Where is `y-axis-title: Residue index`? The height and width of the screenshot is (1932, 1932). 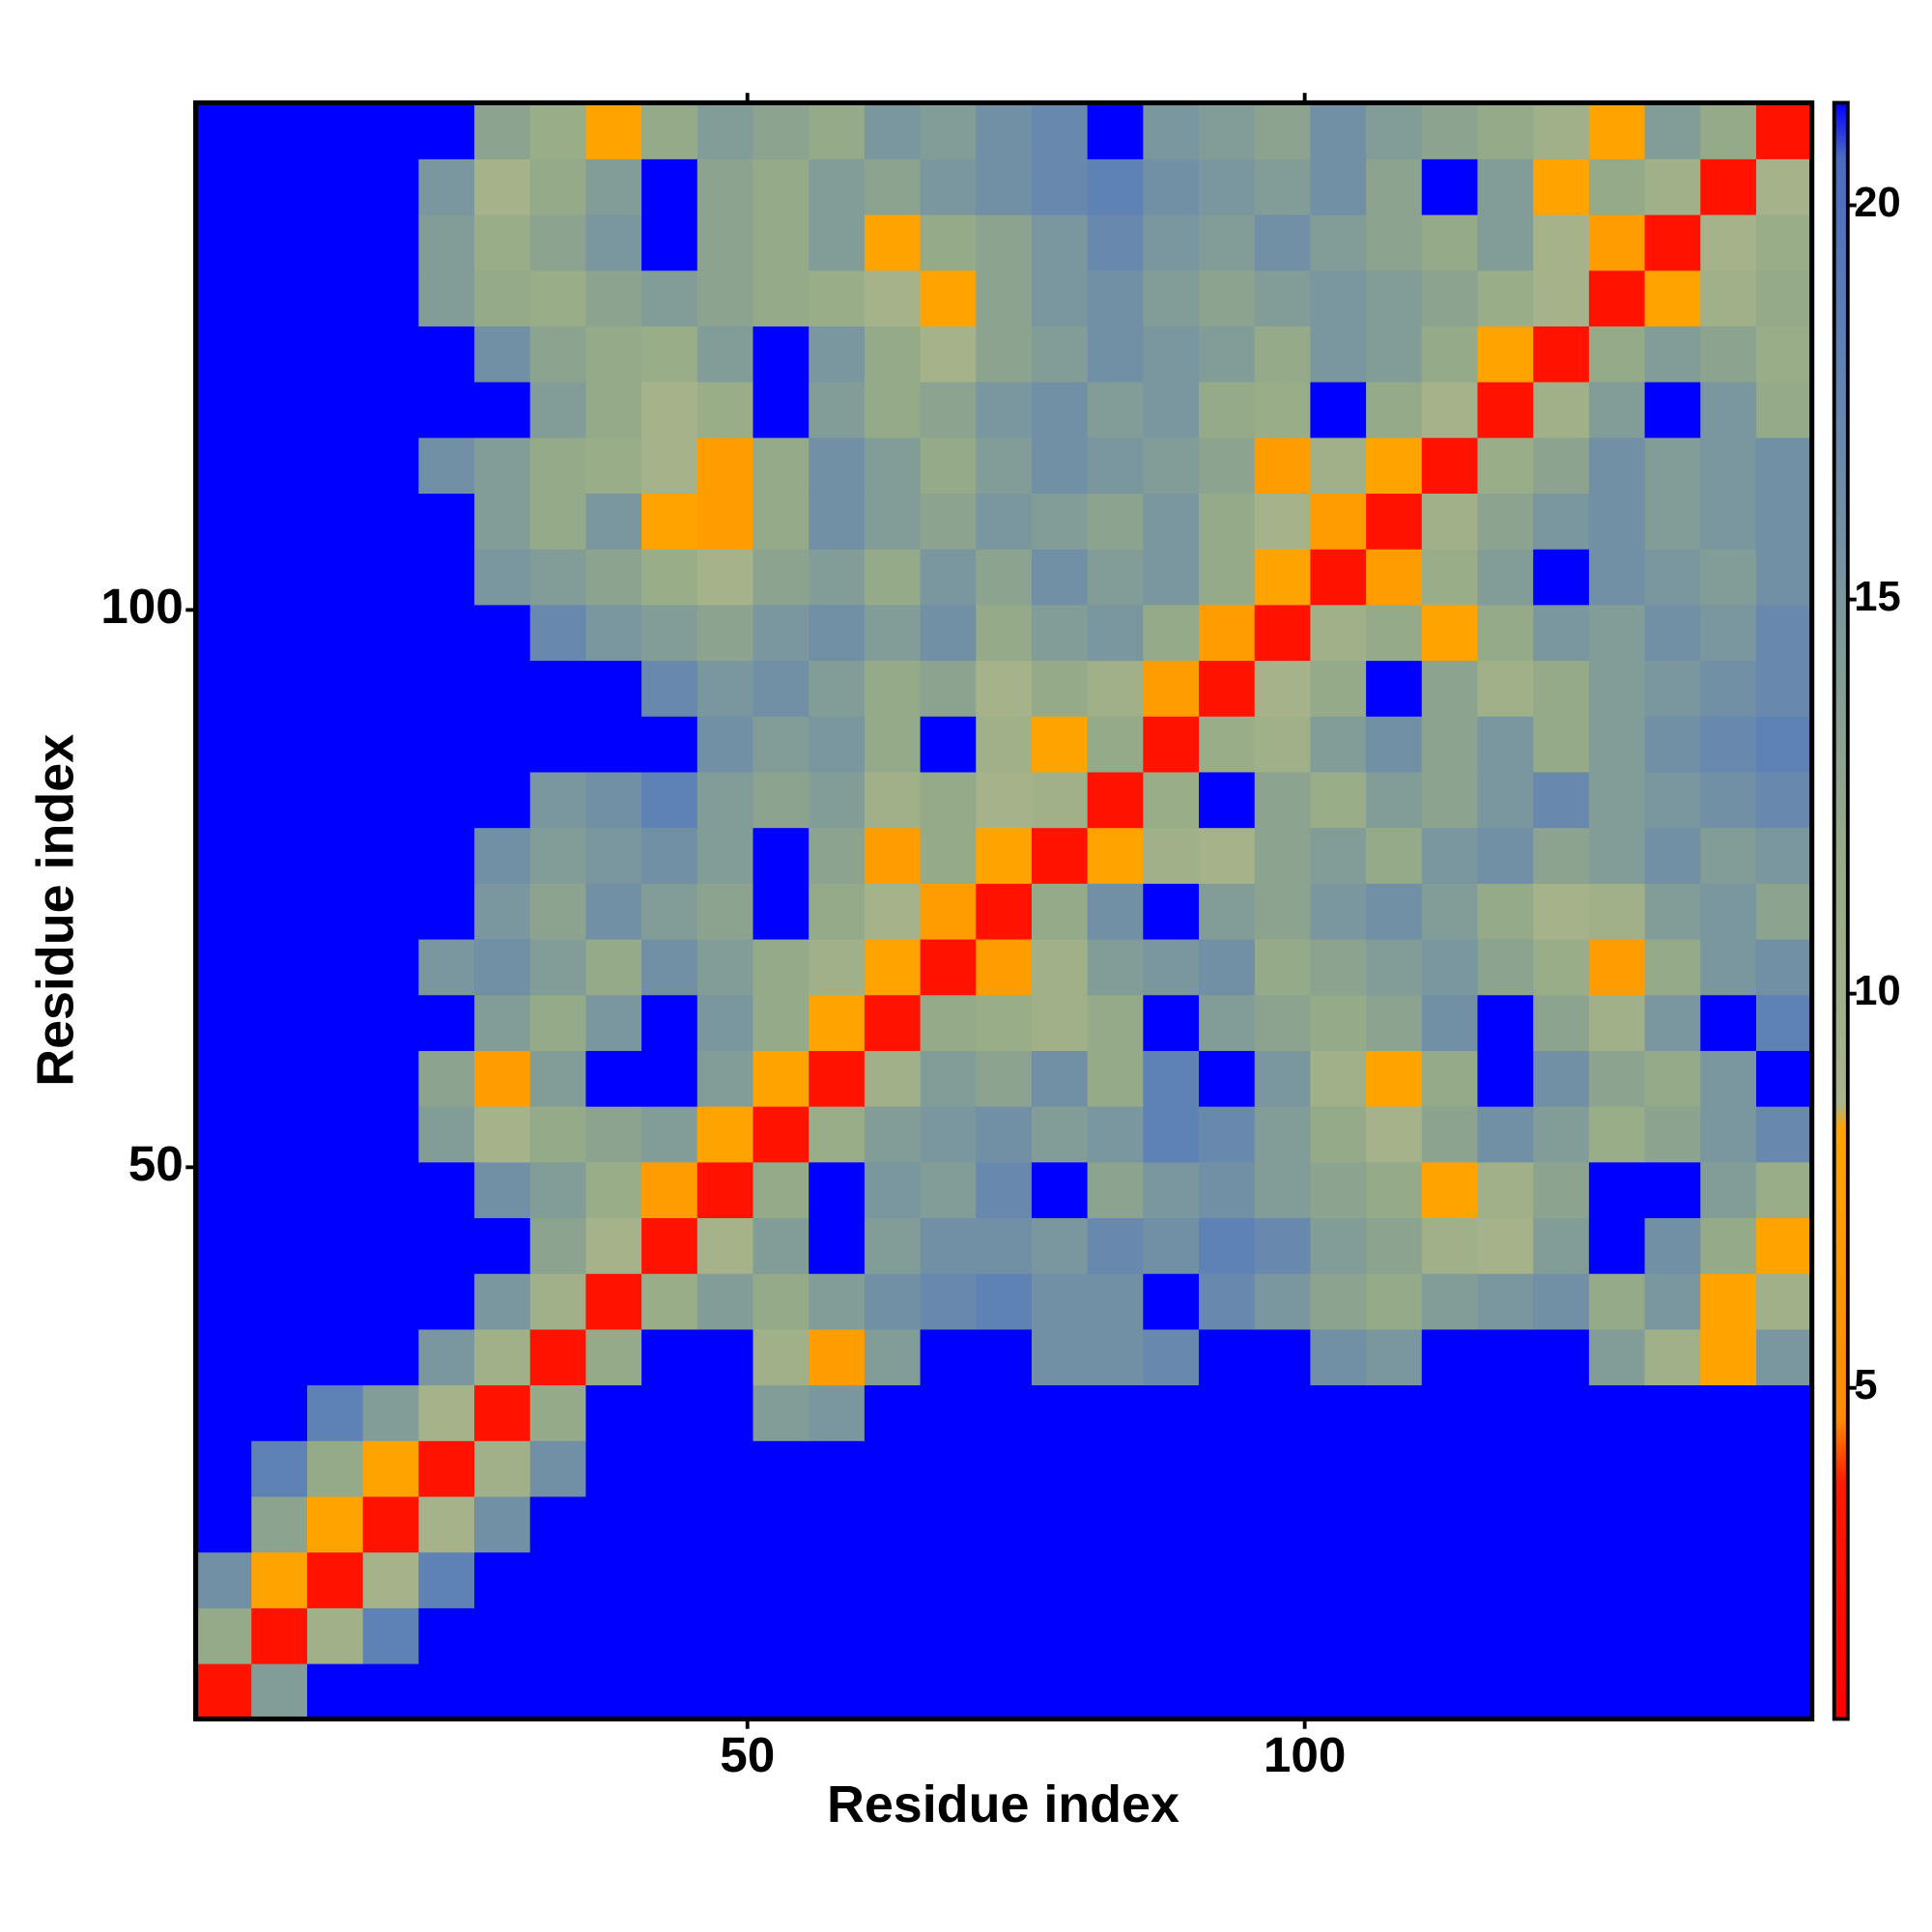 y-axis-title: Residue index is located at coordinates (56, 910).